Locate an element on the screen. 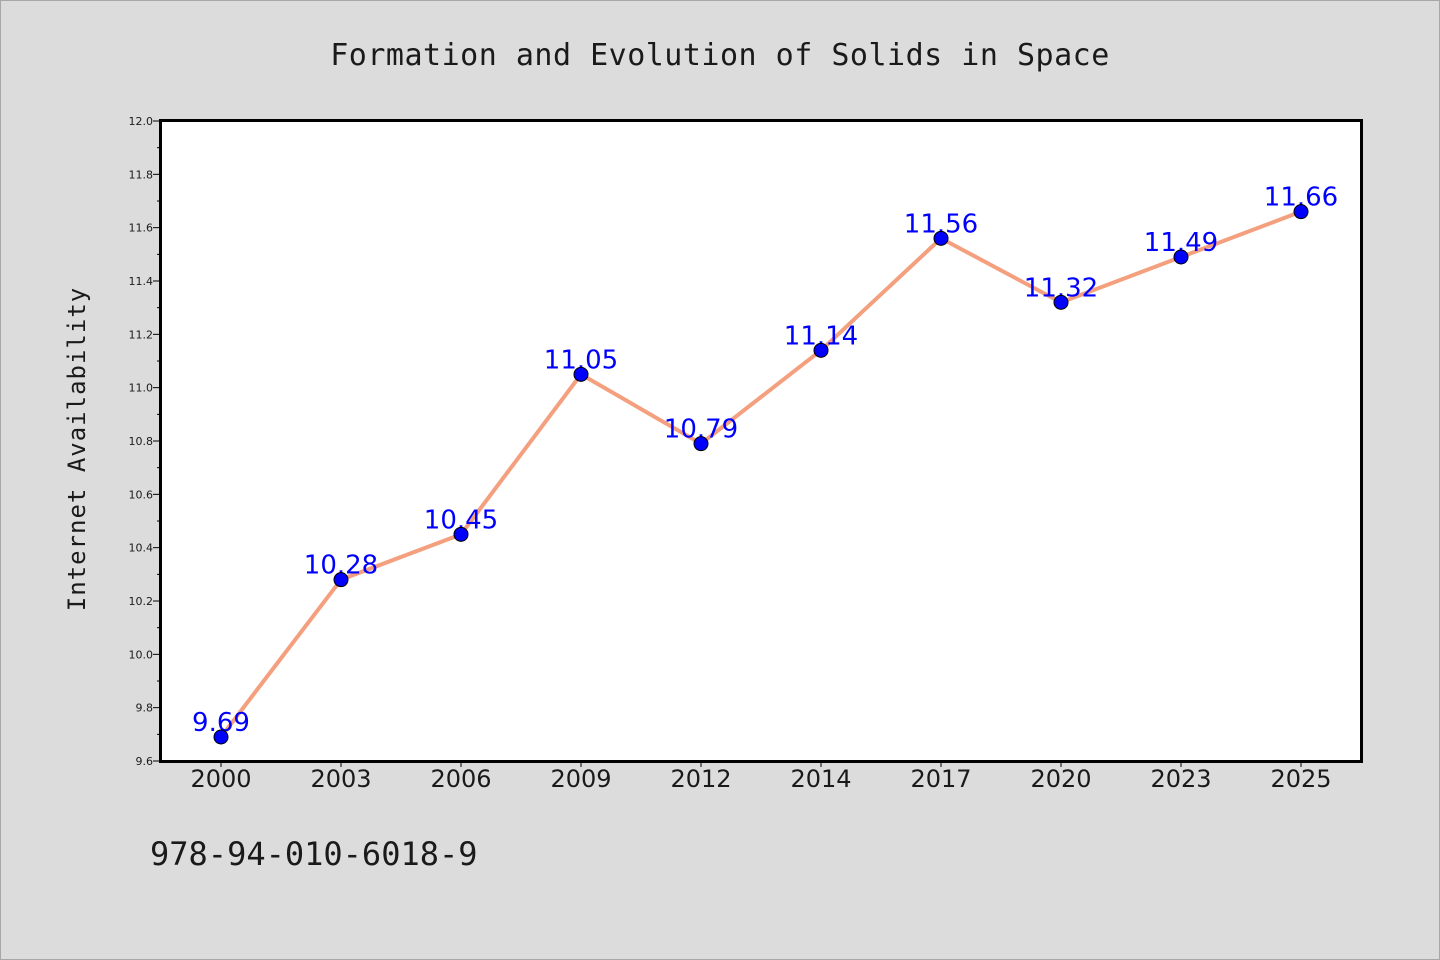 This screenshot has height=960, width=1440. x-tick-label: 2012 is located at coordinates (700, 779).